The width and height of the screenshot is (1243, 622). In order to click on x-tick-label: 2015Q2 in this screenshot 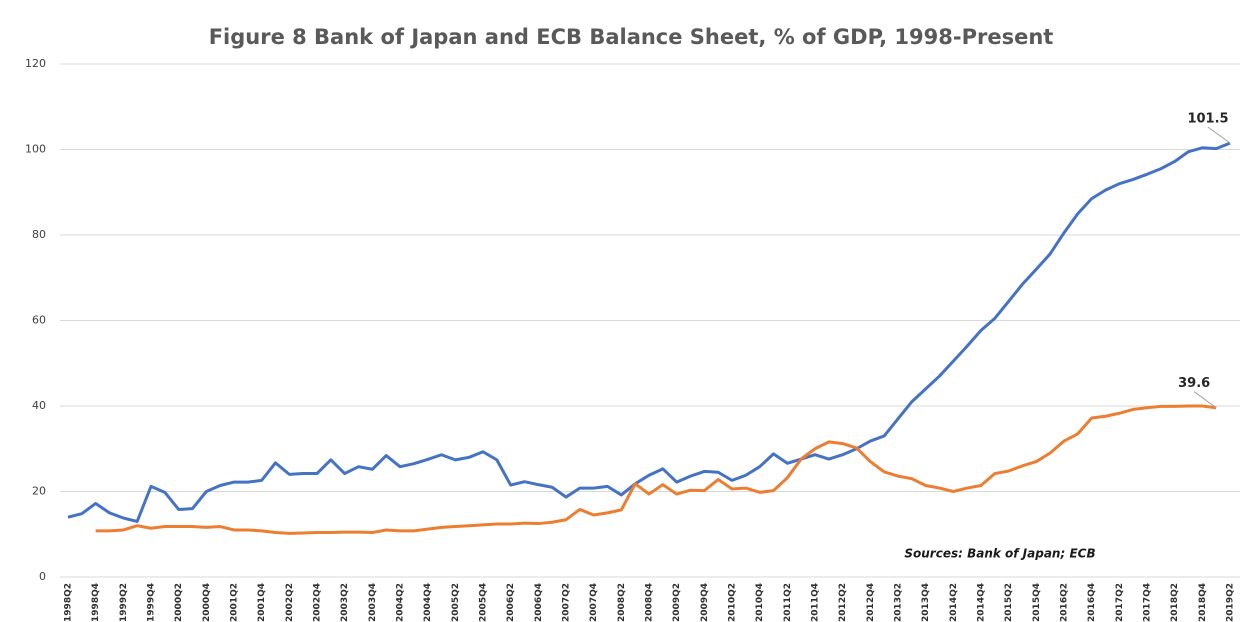, I will do `click(1009, 602)`.